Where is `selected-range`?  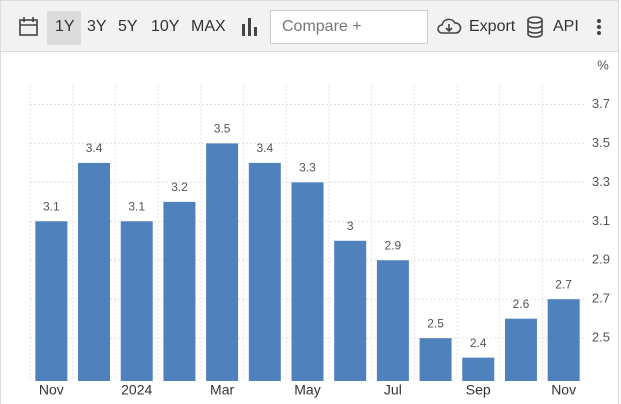 selected-range is located at coordinates (64, 28).